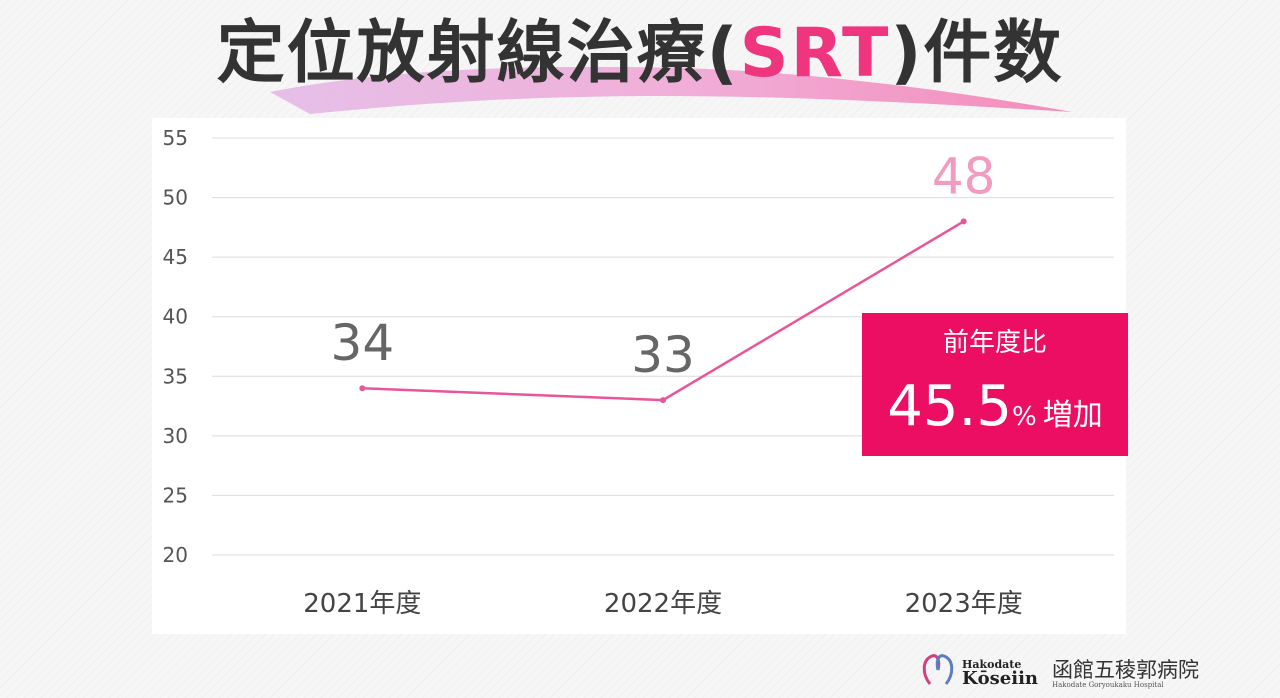 The image size is (1280, 698). I want to click on yoy-callout: 前年度比 45.5% 増加, so click(995, 384).